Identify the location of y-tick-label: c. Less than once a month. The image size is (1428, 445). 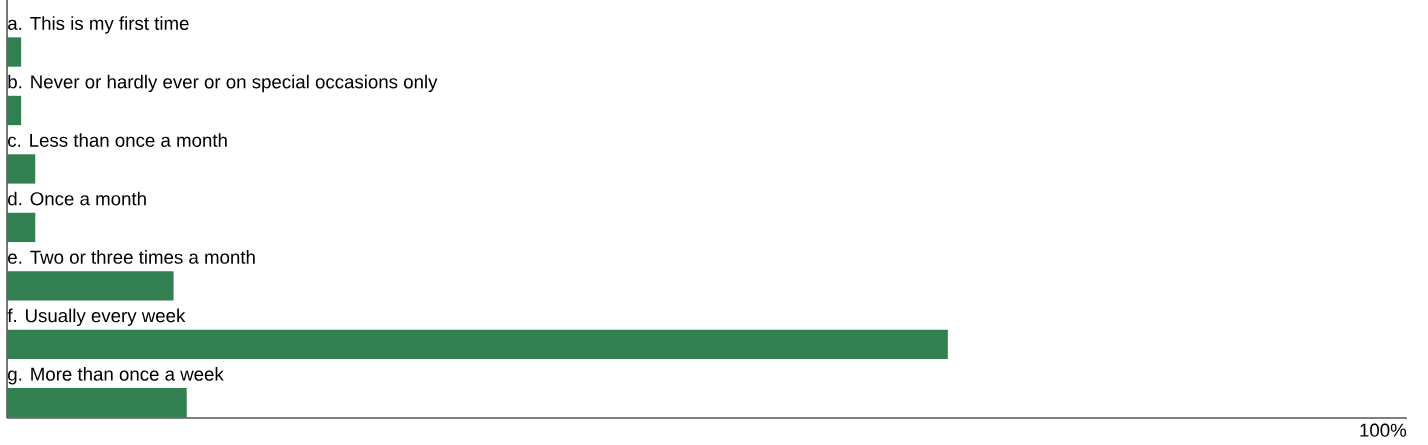
(117, 140).